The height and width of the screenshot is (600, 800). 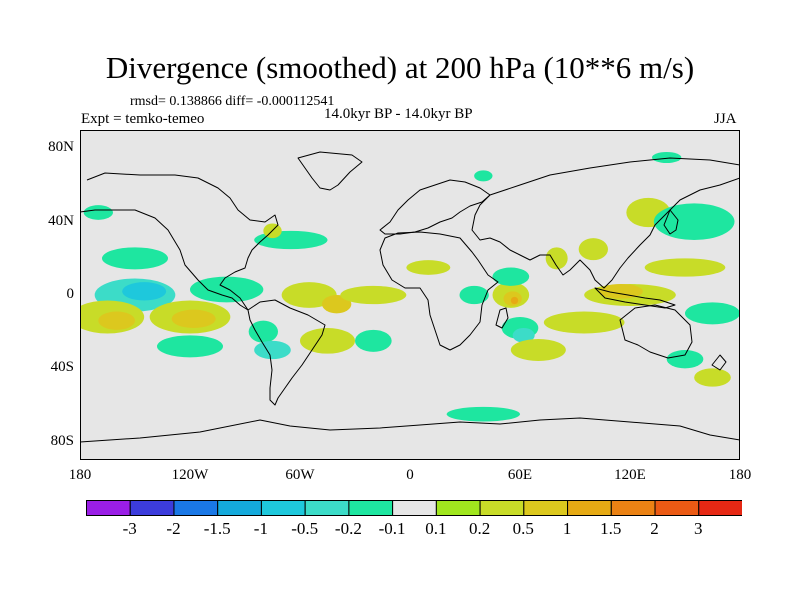 What do you see at coordinates (305, 528) in the screenshot?
I see `colorbar-label: -0.5` at bounding box center [305, 528].